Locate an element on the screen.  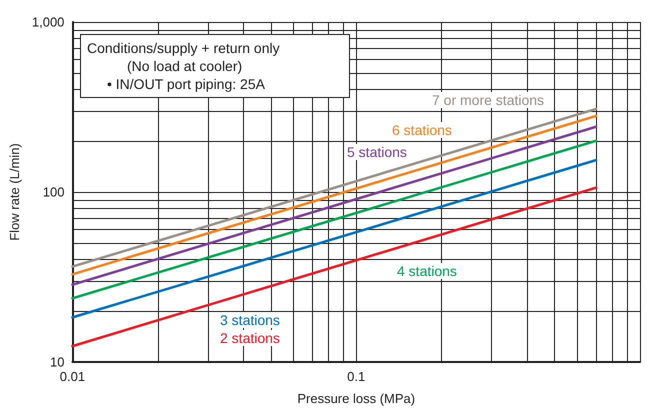
text: 3 stations is located at coordinates (250, 320).